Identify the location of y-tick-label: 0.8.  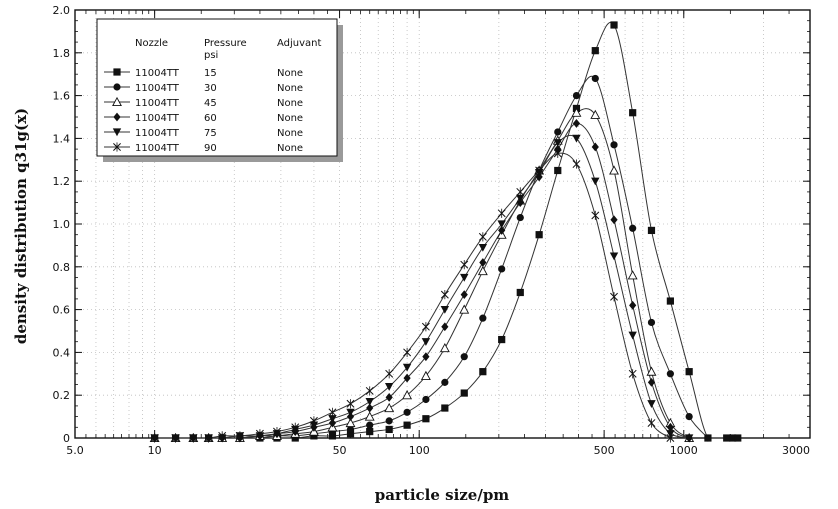
(62, 267).